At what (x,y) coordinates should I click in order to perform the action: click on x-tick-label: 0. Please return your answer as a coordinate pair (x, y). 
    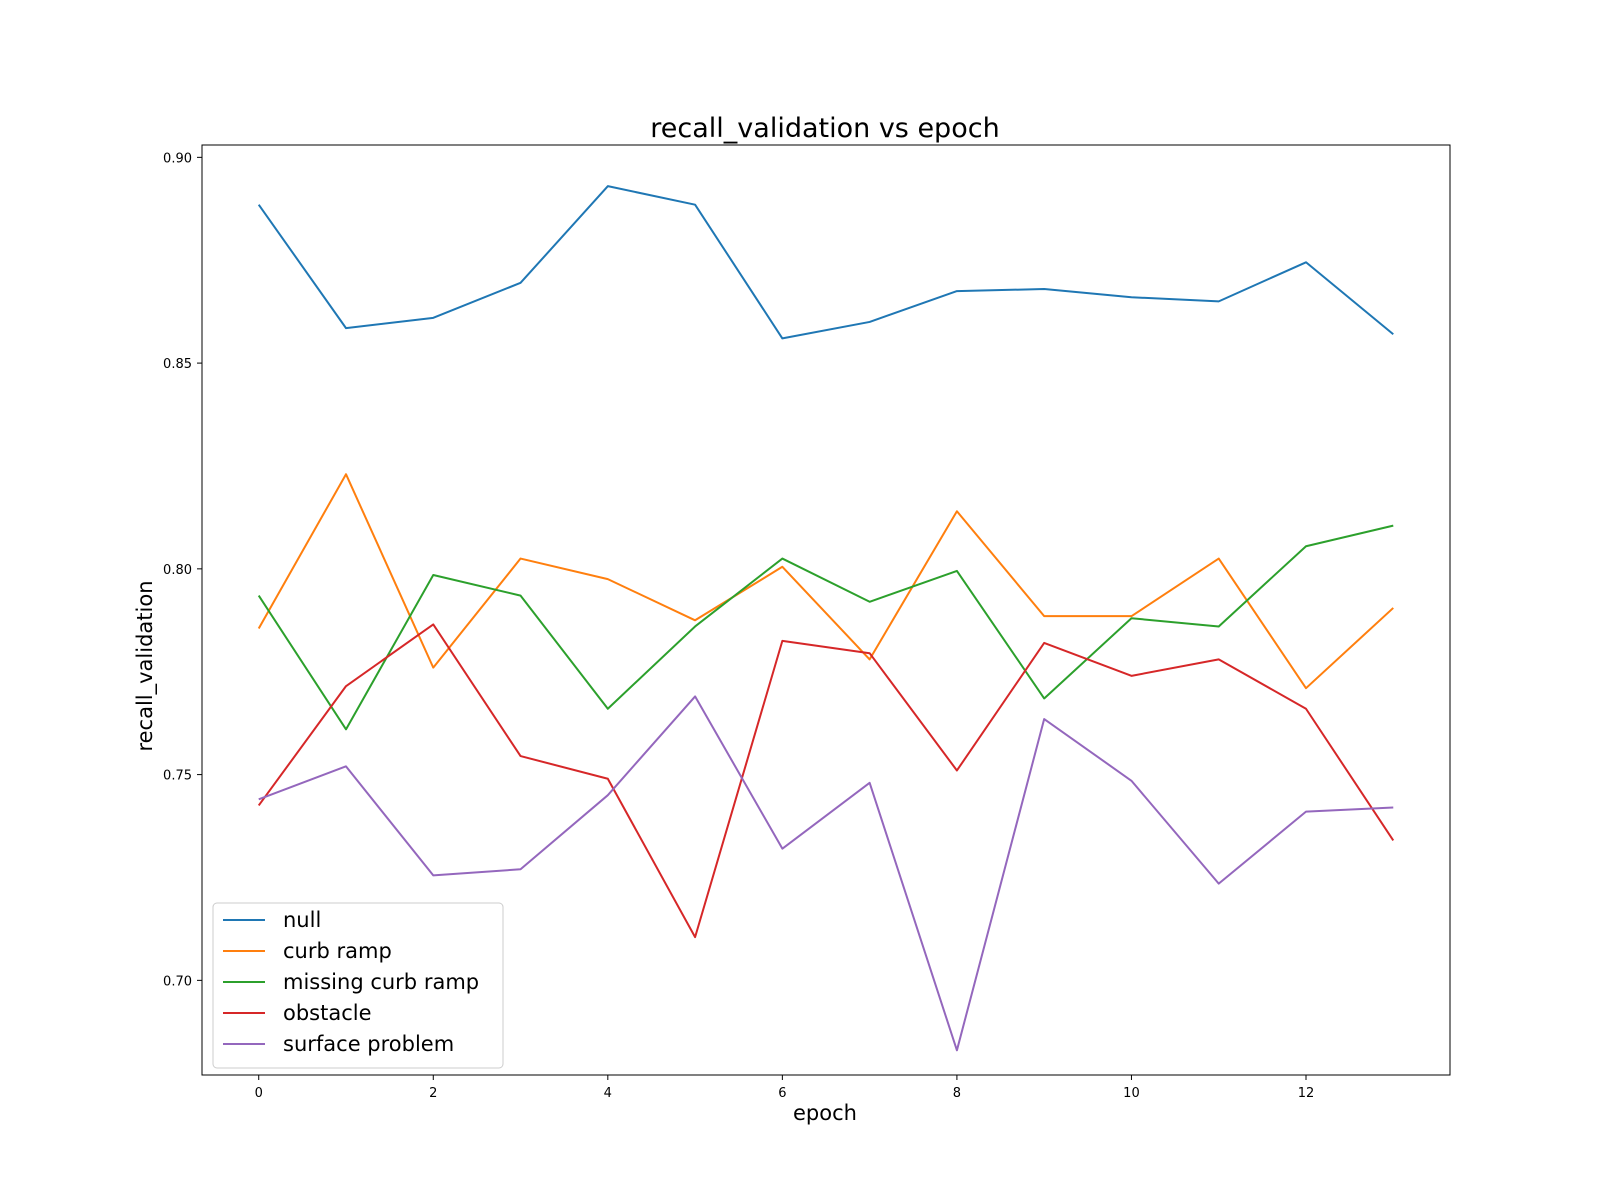
    Looking at the image, I should click on (259, 1093).